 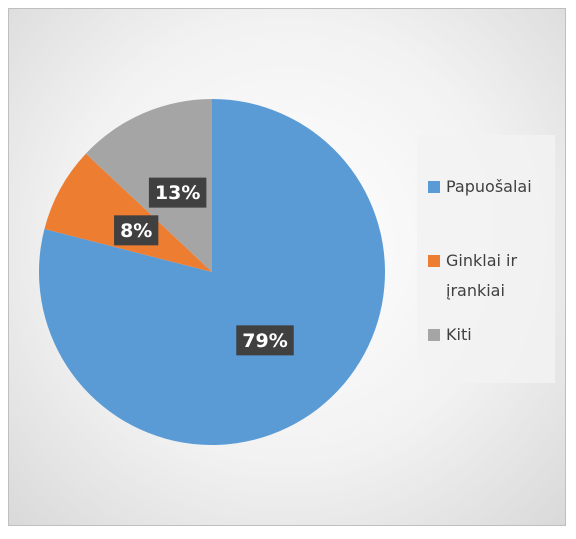 What do you see at coordinates (459, 334) in the screenshot?
I see `legend-label: Kiti` at bounding box center [459, 334].